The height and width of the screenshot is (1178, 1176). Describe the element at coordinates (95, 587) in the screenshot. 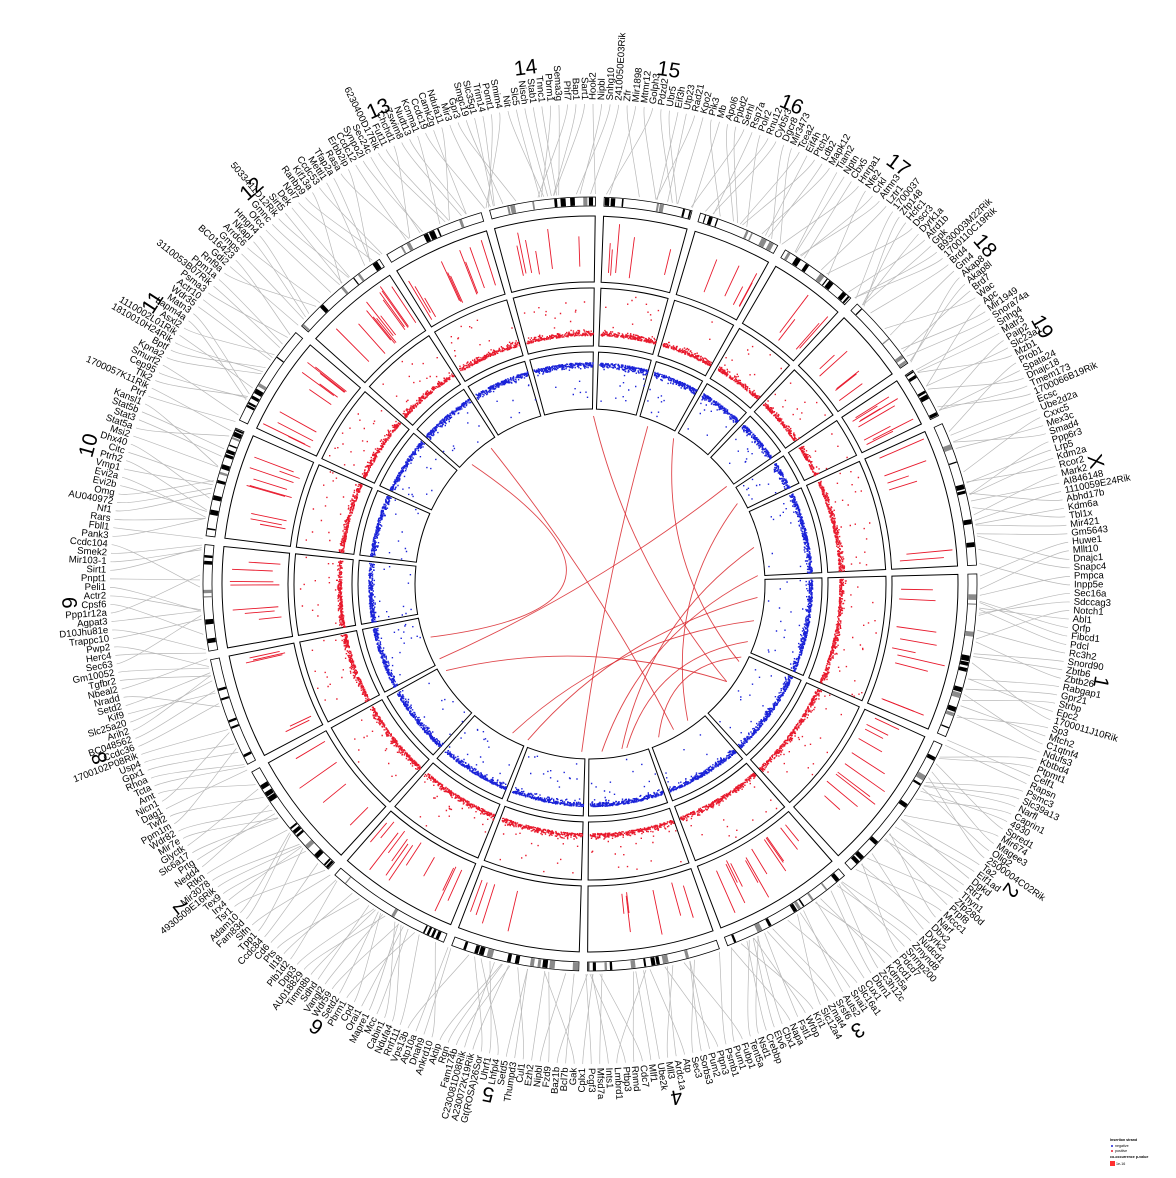

I see `gene-label: Peli1` at that location.